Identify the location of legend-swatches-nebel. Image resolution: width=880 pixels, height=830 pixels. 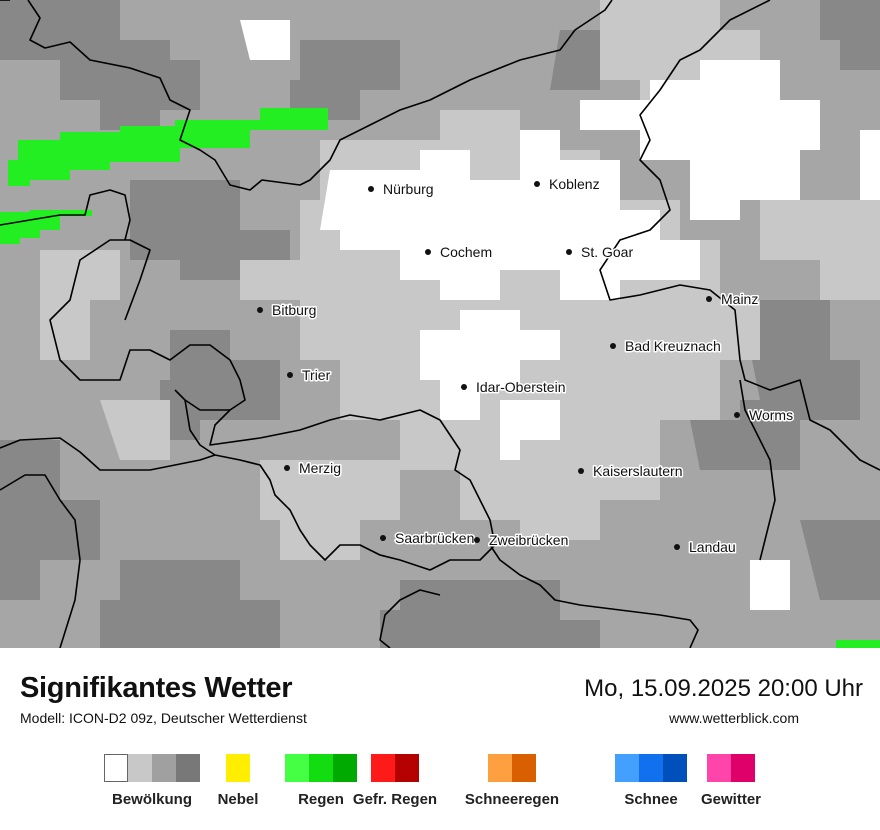
(238, 768).